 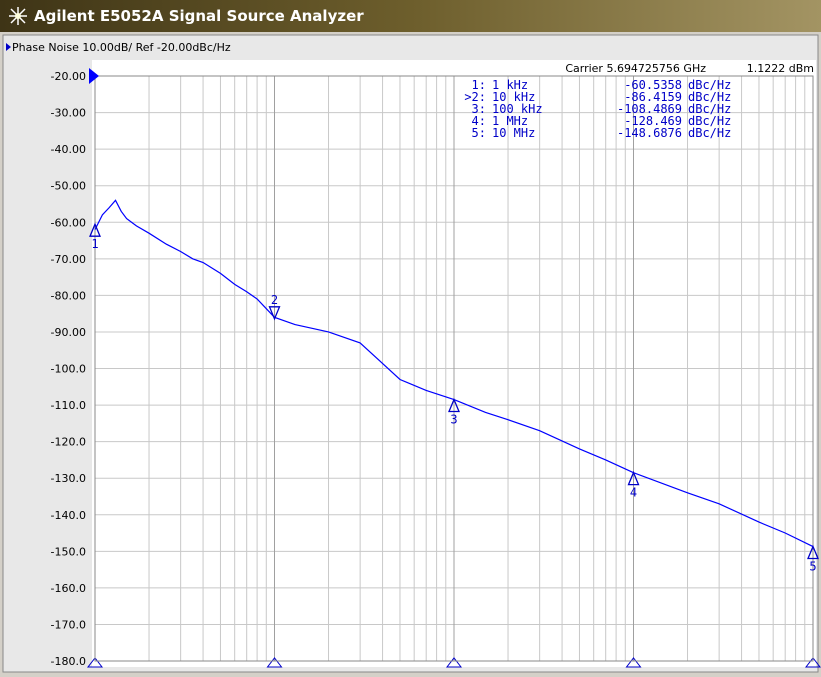 What do you see at coordinates (8, 47) in the screenshot?
I see `channel-arrow` at bounding box center [8, 47].